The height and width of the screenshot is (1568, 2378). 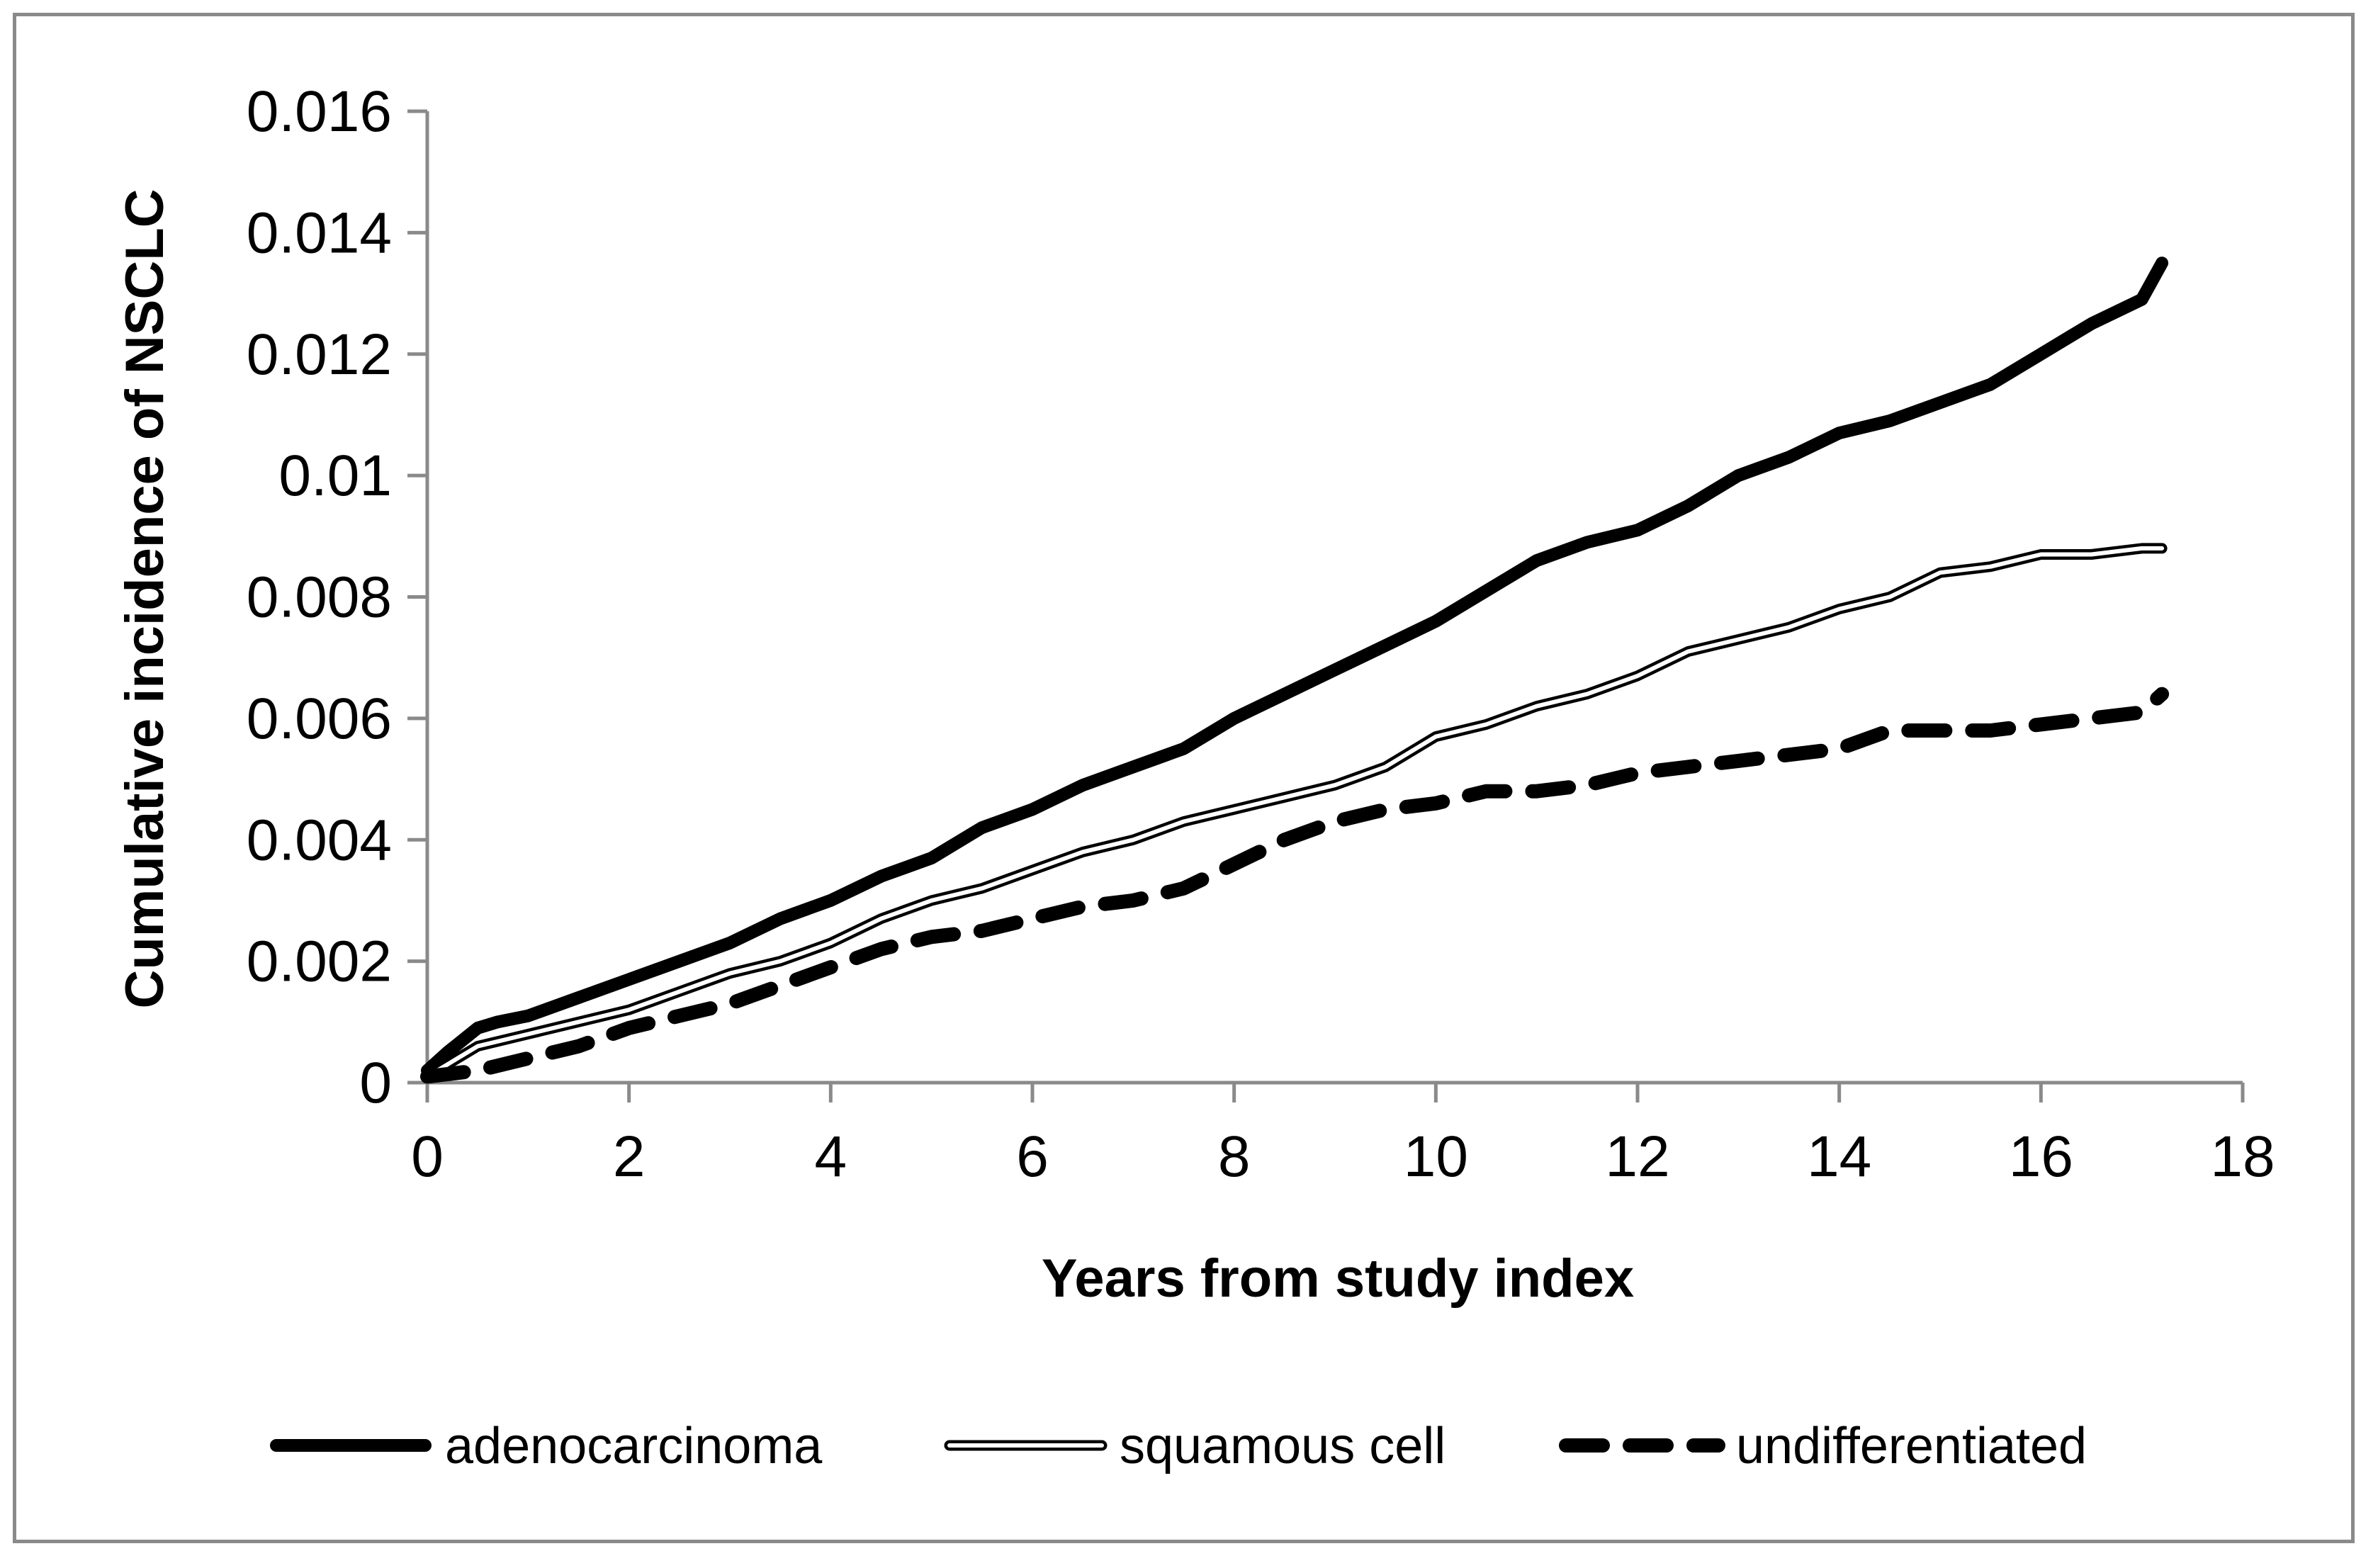 What do you see at coordinates (2242, 1156) in the screenshot?
I see `x-tick-label: 18` at bounding box center [2242, 1156].